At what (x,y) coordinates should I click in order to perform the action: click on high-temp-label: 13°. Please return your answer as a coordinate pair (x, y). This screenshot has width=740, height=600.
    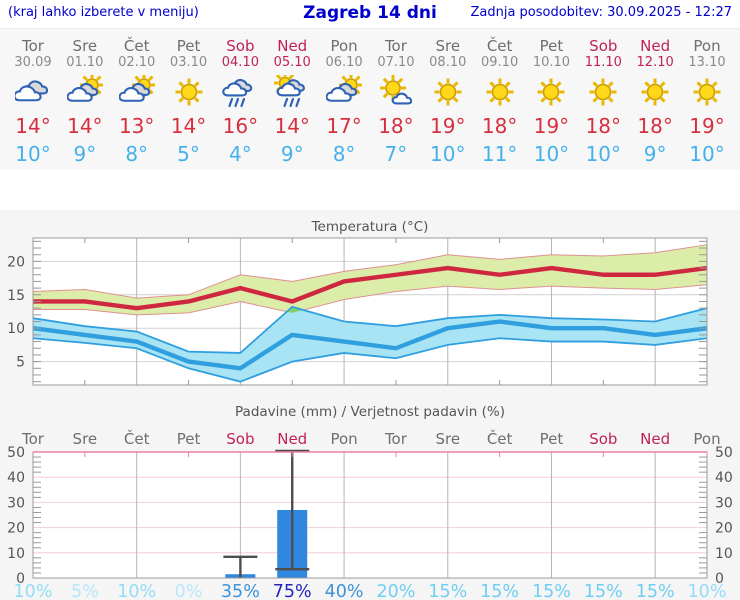
    Looking at the image, I should click on (136, 126).